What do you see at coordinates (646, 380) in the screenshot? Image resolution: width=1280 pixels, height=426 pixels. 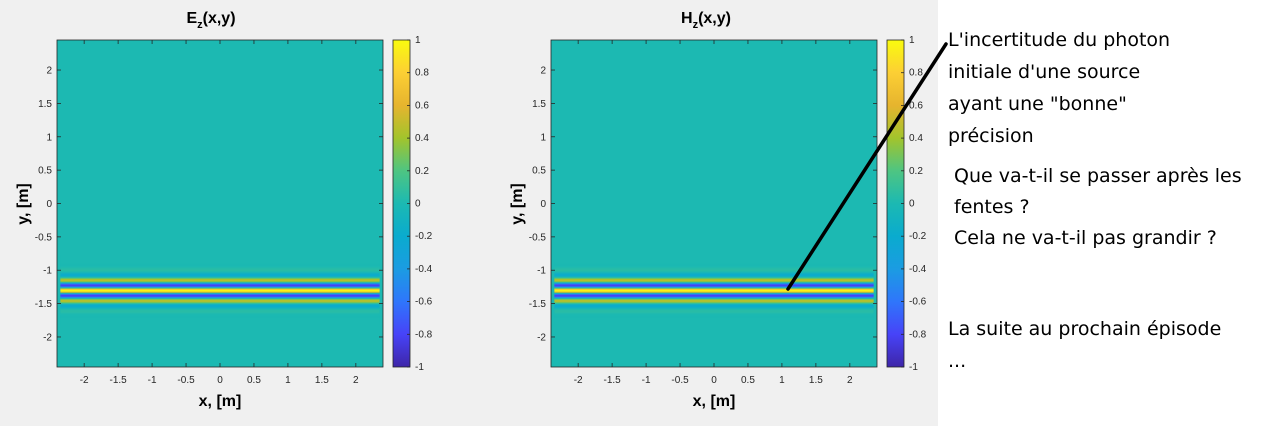 I see `x-tick-label: -1` at bounding box center [646, 380].